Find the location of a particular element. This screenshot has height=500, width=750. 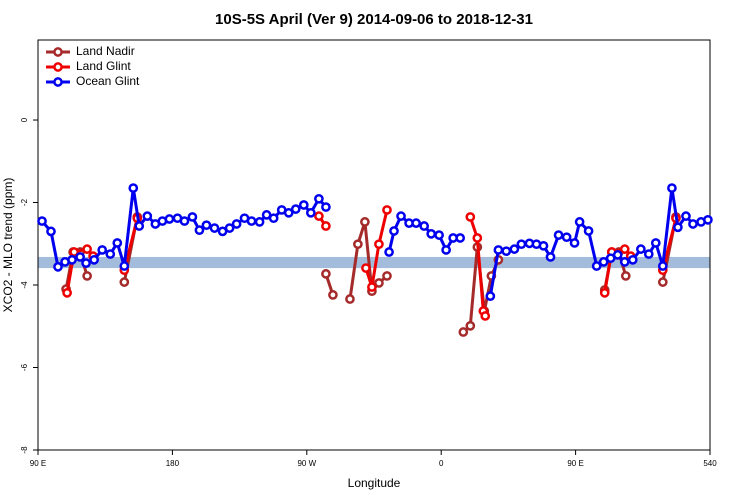

legend-label: Ocean Glint is located at coordinates (108, 81).